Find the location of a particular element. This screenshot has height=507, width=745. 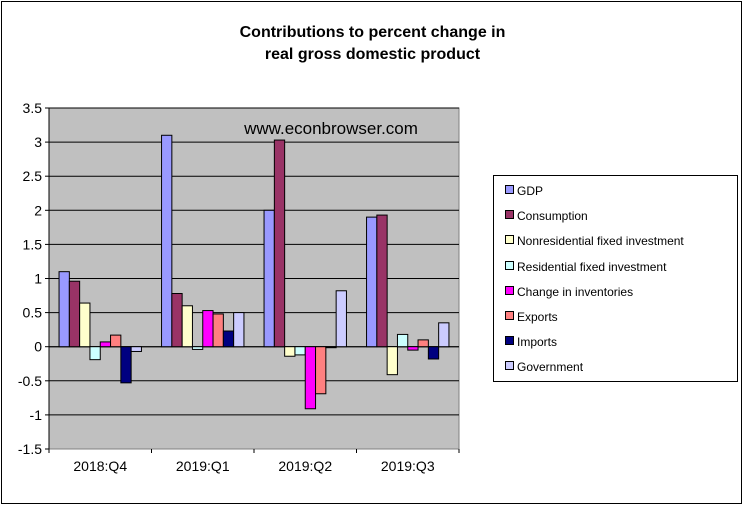

y-tick-label: 1.5 is located at coordinates (33, 244).